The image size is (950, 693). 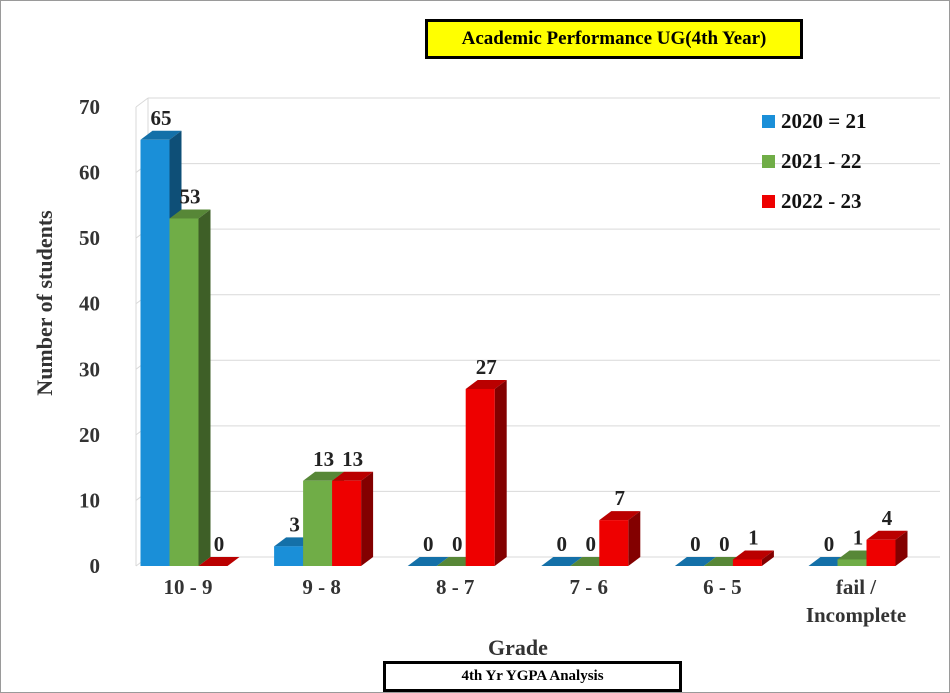 What do you see at coordinates (142, 102) in the screenshot?
I see `gridline-depth` at bounding box center [142, 102].